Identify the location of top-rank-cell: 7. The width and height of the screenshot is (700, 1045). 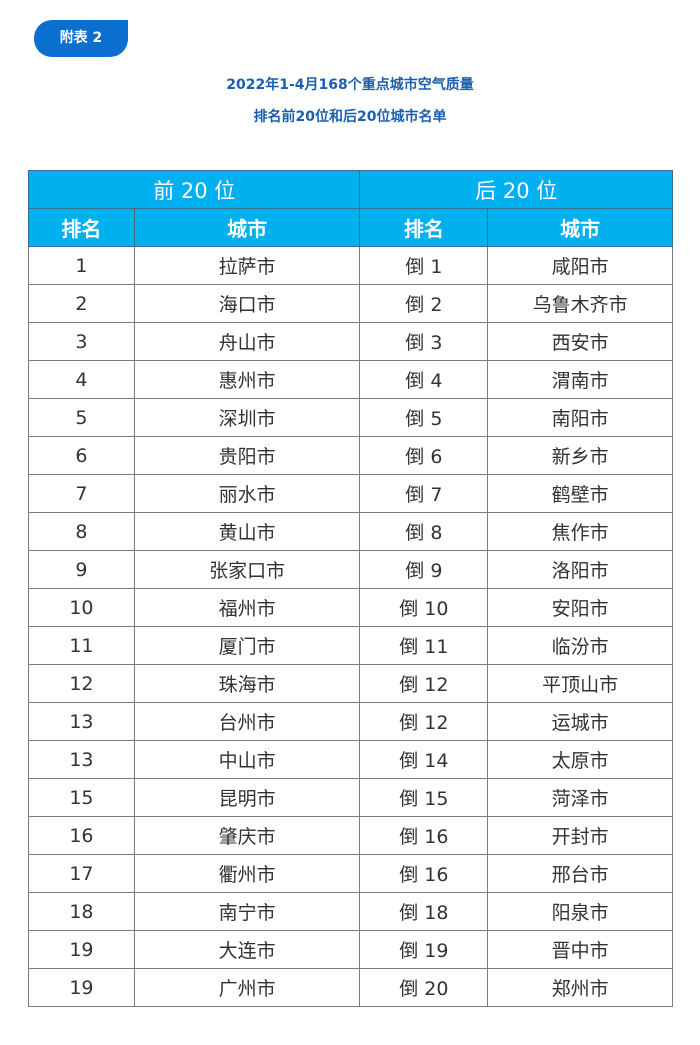
(81, 493).